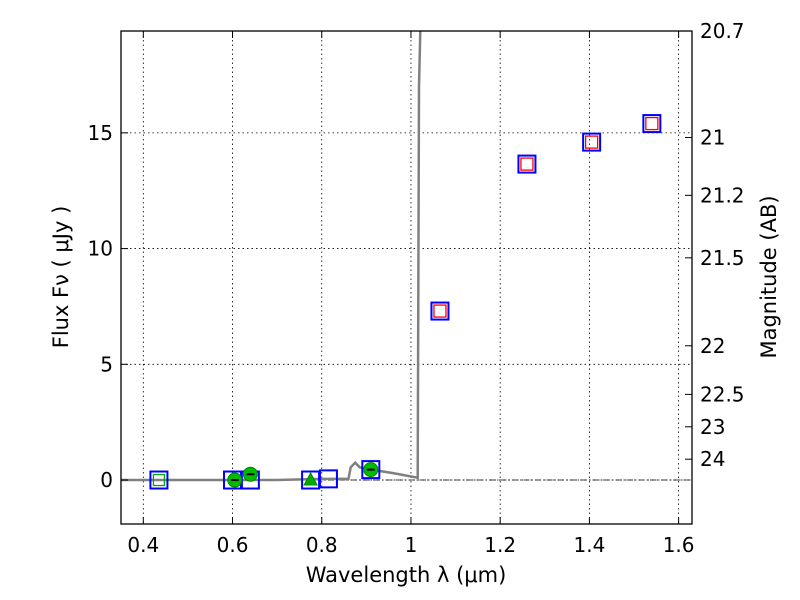 This screenshot has width=800, height=600. Describe the element at coordinates (712, 137) in the screenshot. I see `right-tick-label: 21` at that location.